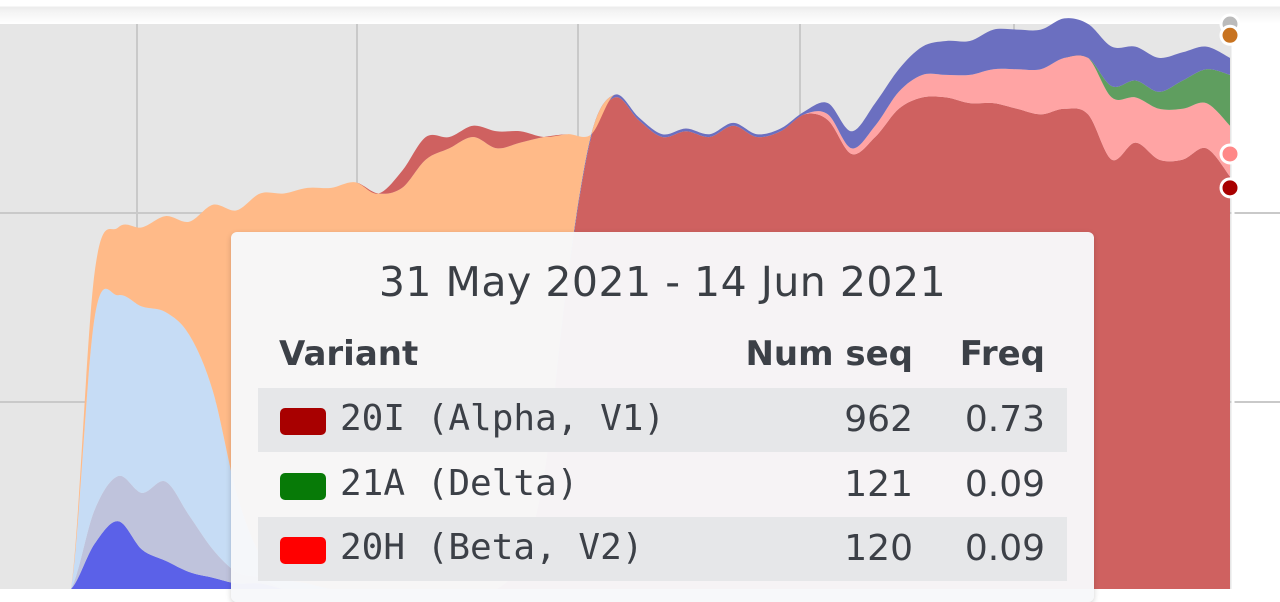 The width and height of the screenshot is (1280, 602). Describe the element at coordinates (492, 547) in the screenshot. I see `variant-name: 20H (Beta, V2)` at that location.